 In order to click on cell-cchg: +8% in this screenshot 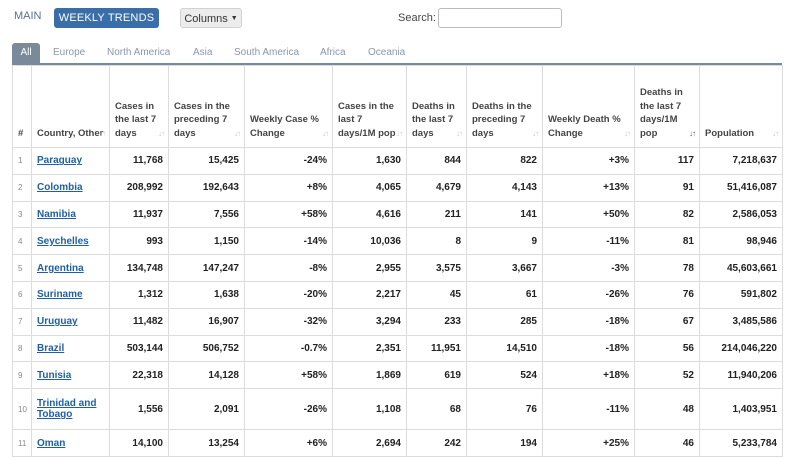, I will do `click(288, 187)`.